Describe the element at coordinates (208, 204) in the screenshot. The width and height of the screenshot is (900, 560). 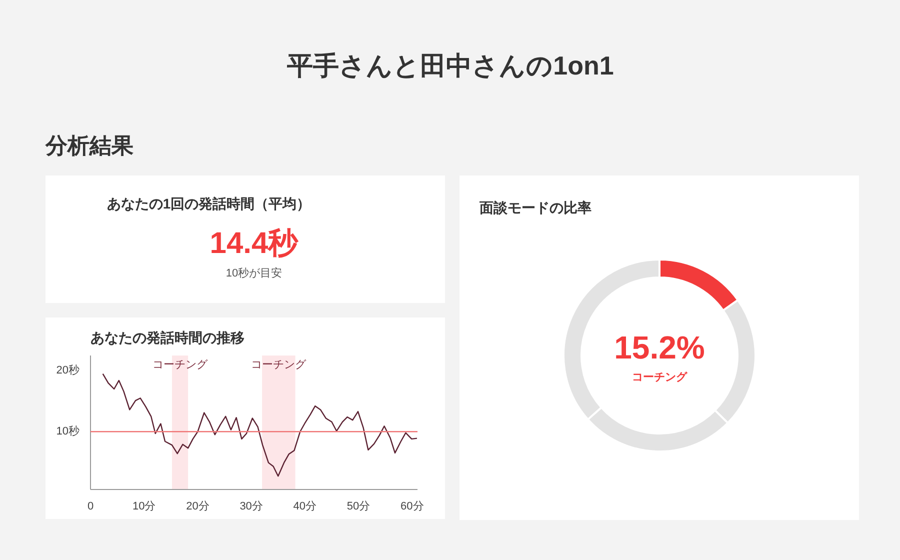
I see `text: あなたの1回の発話時間（平均）` at that location.